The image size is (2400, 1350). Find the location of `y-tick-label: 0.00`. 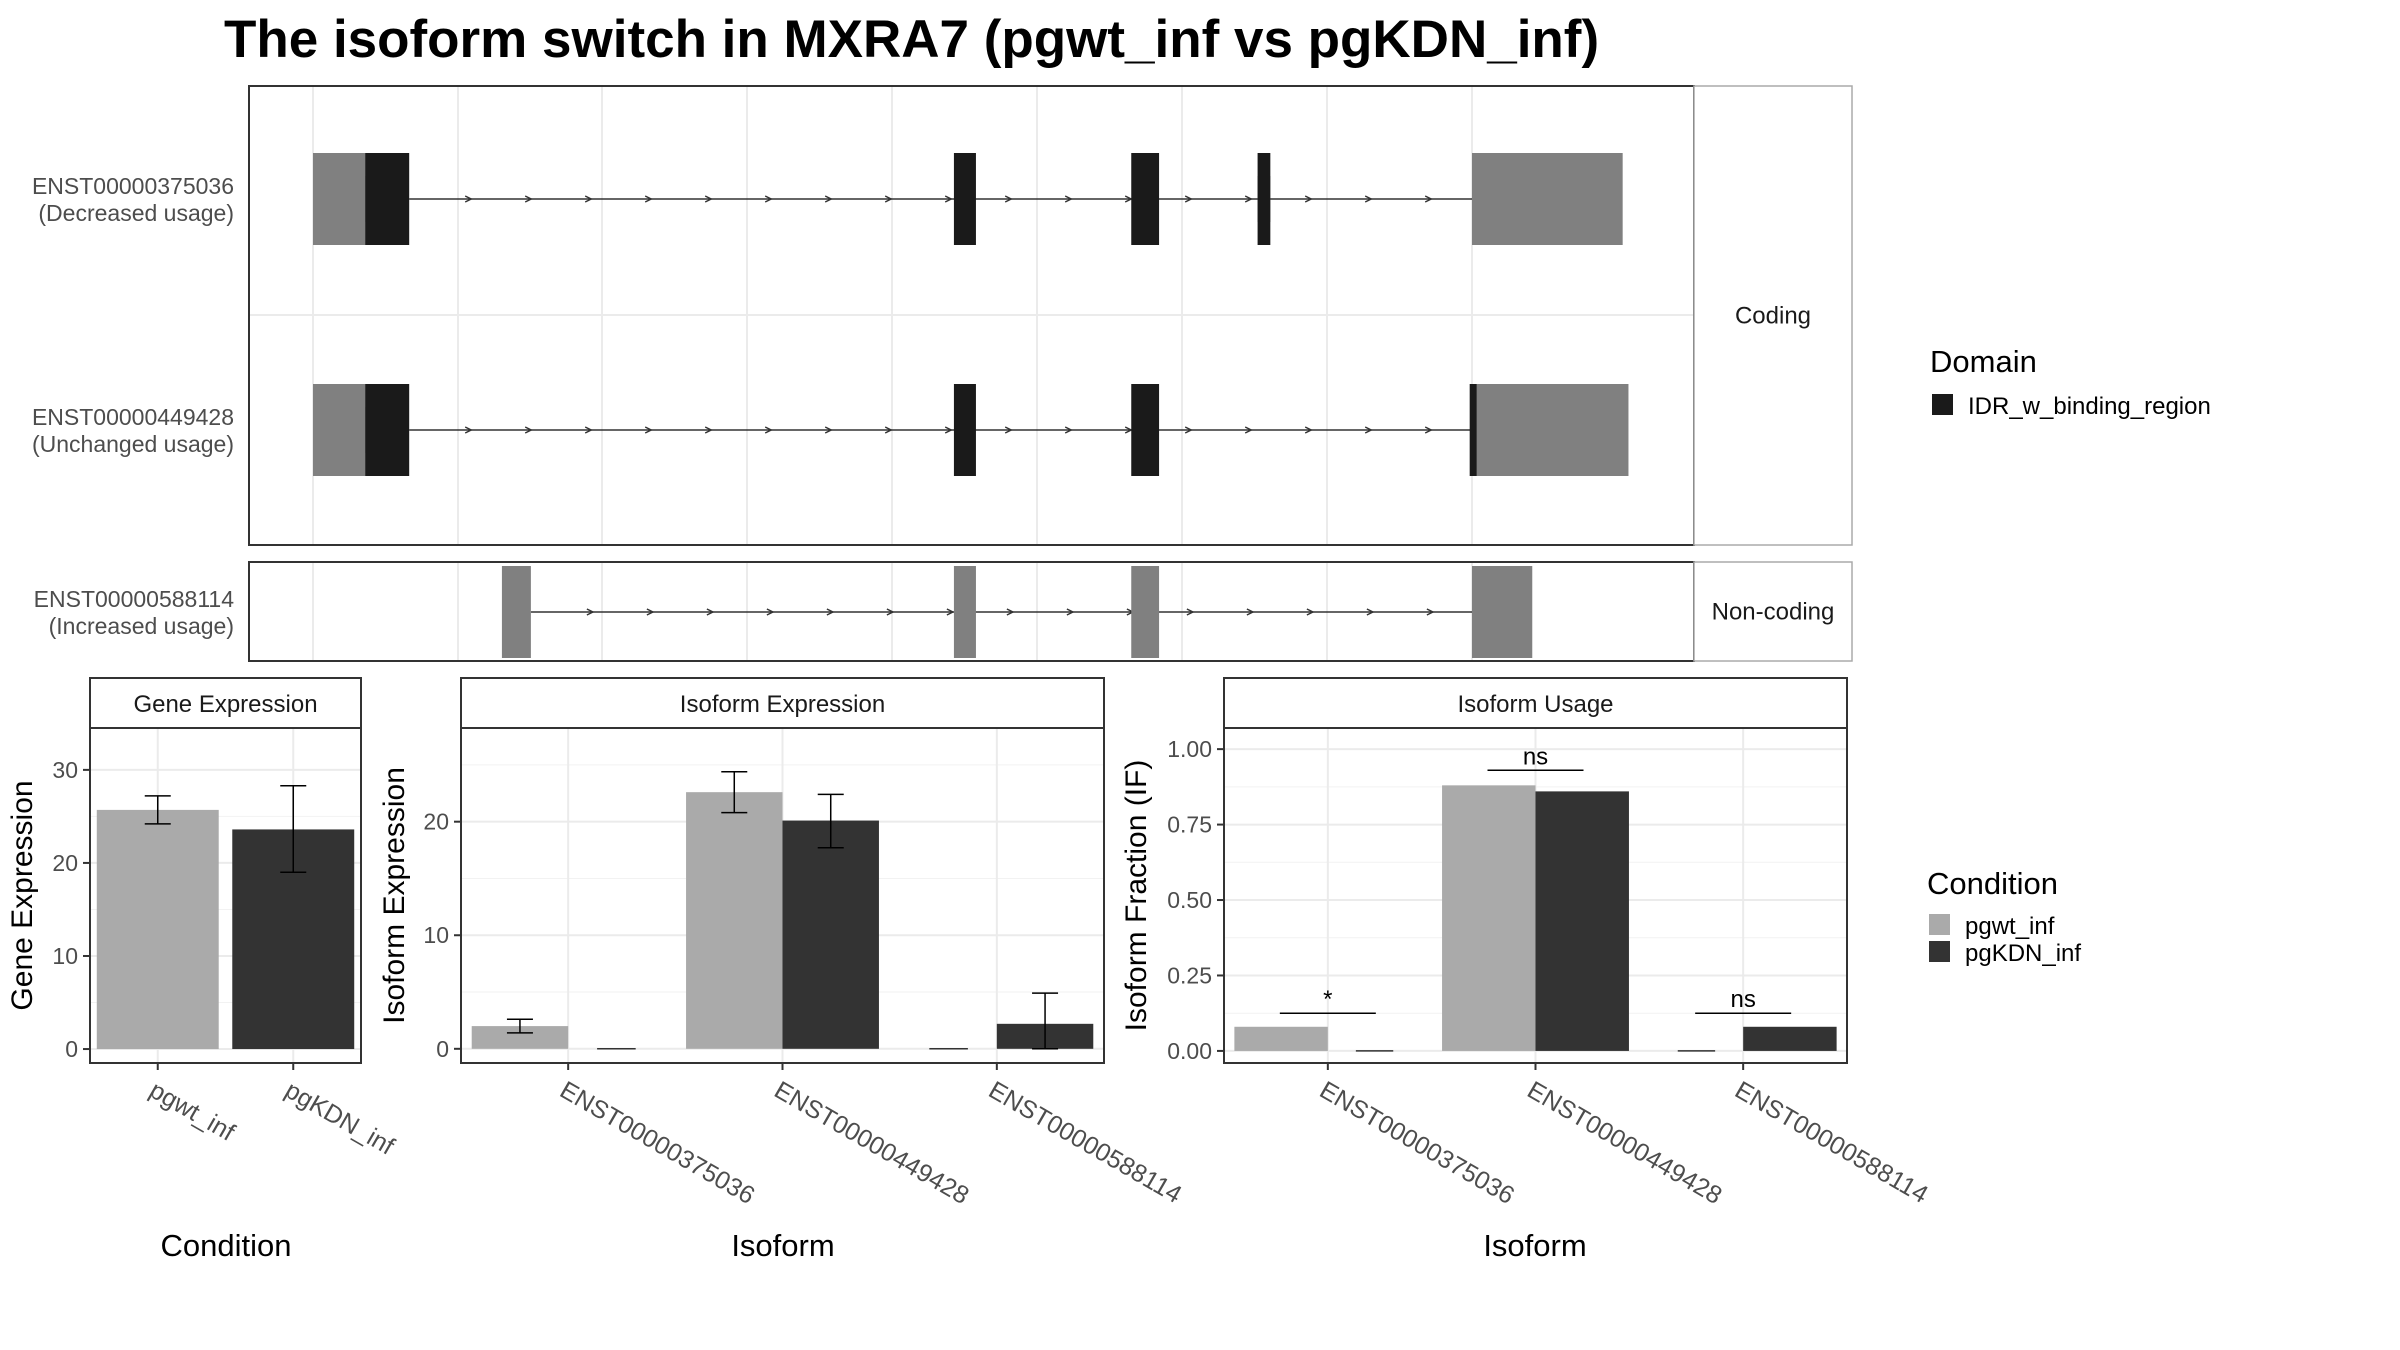

y-tick-label: 0.00 is located at coordinates (1189, 1051).